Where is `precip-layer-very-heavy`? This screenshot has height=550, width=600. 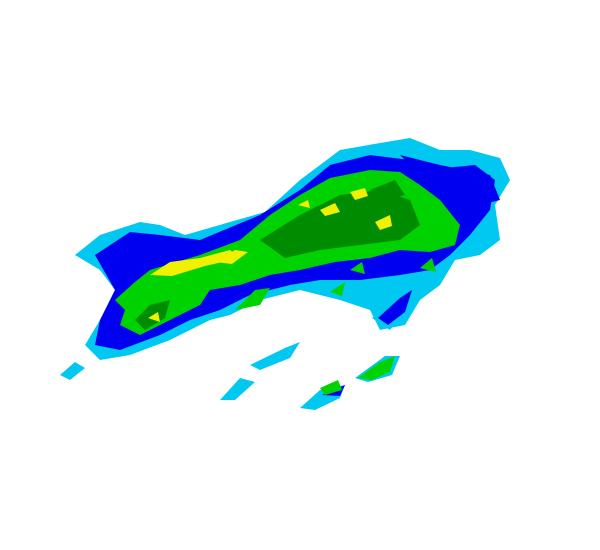
precip-layer-very-heavy is located at coordinates (270, 255).